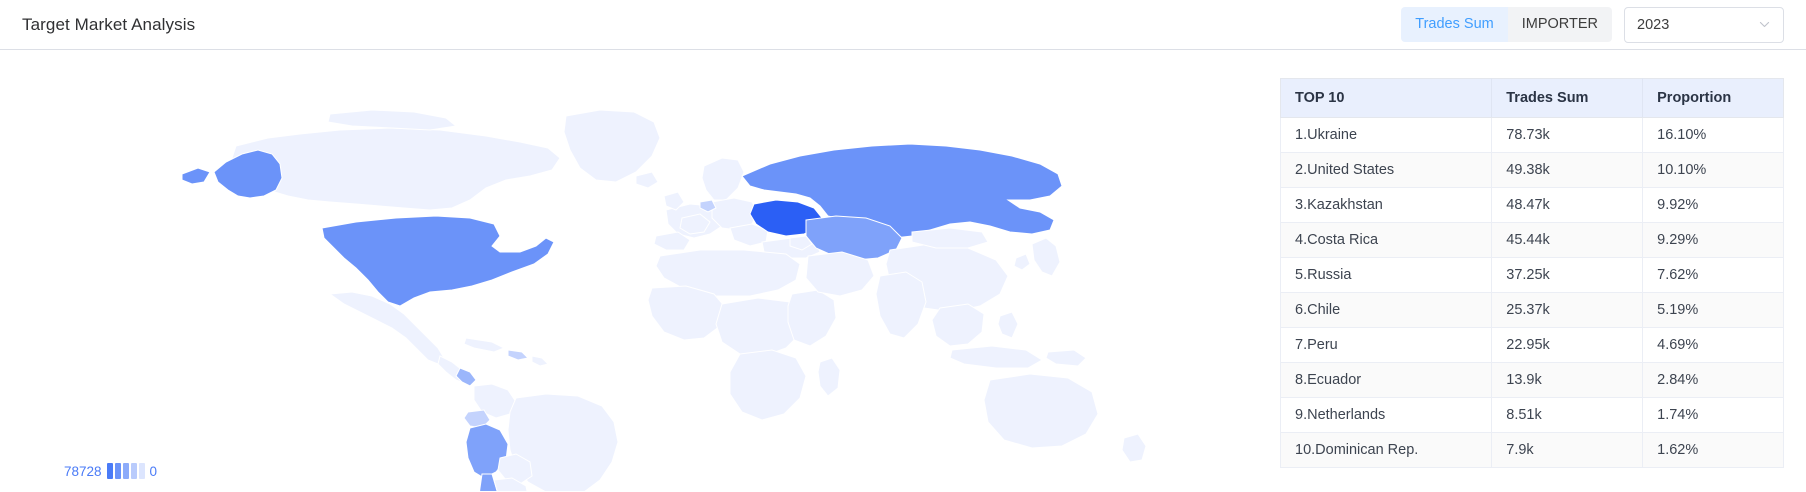 This screenshot has height=492, width=1806. I want to click on map-country-philippines, so click(1008, 325).